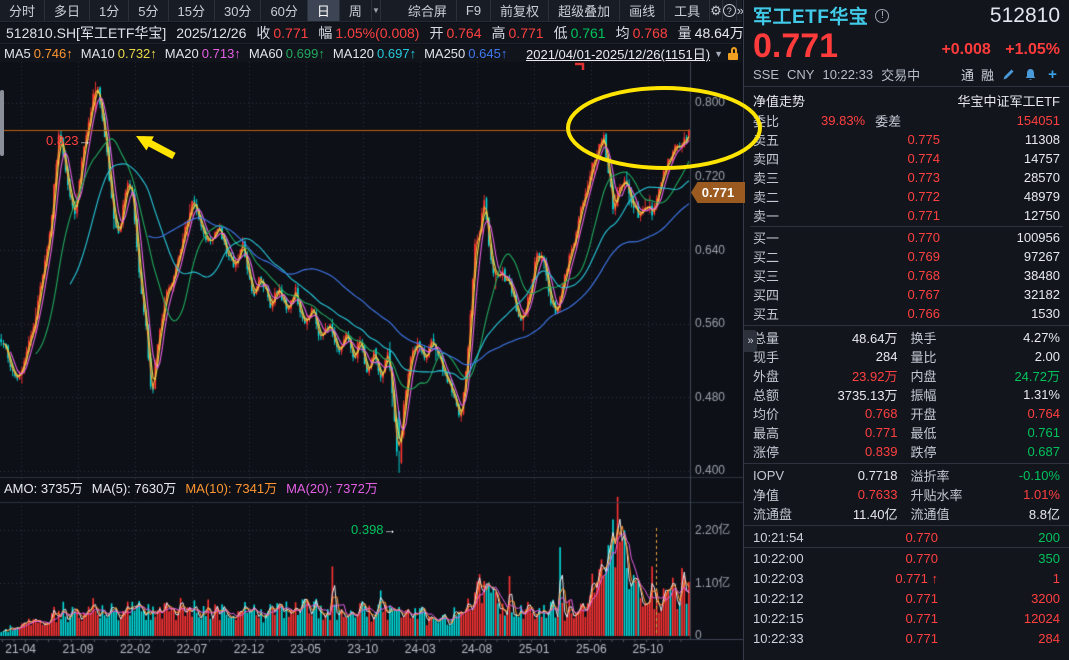 The image size is (1069, 660). I want to click on stat-value: 0.7633, so click(877, 494).